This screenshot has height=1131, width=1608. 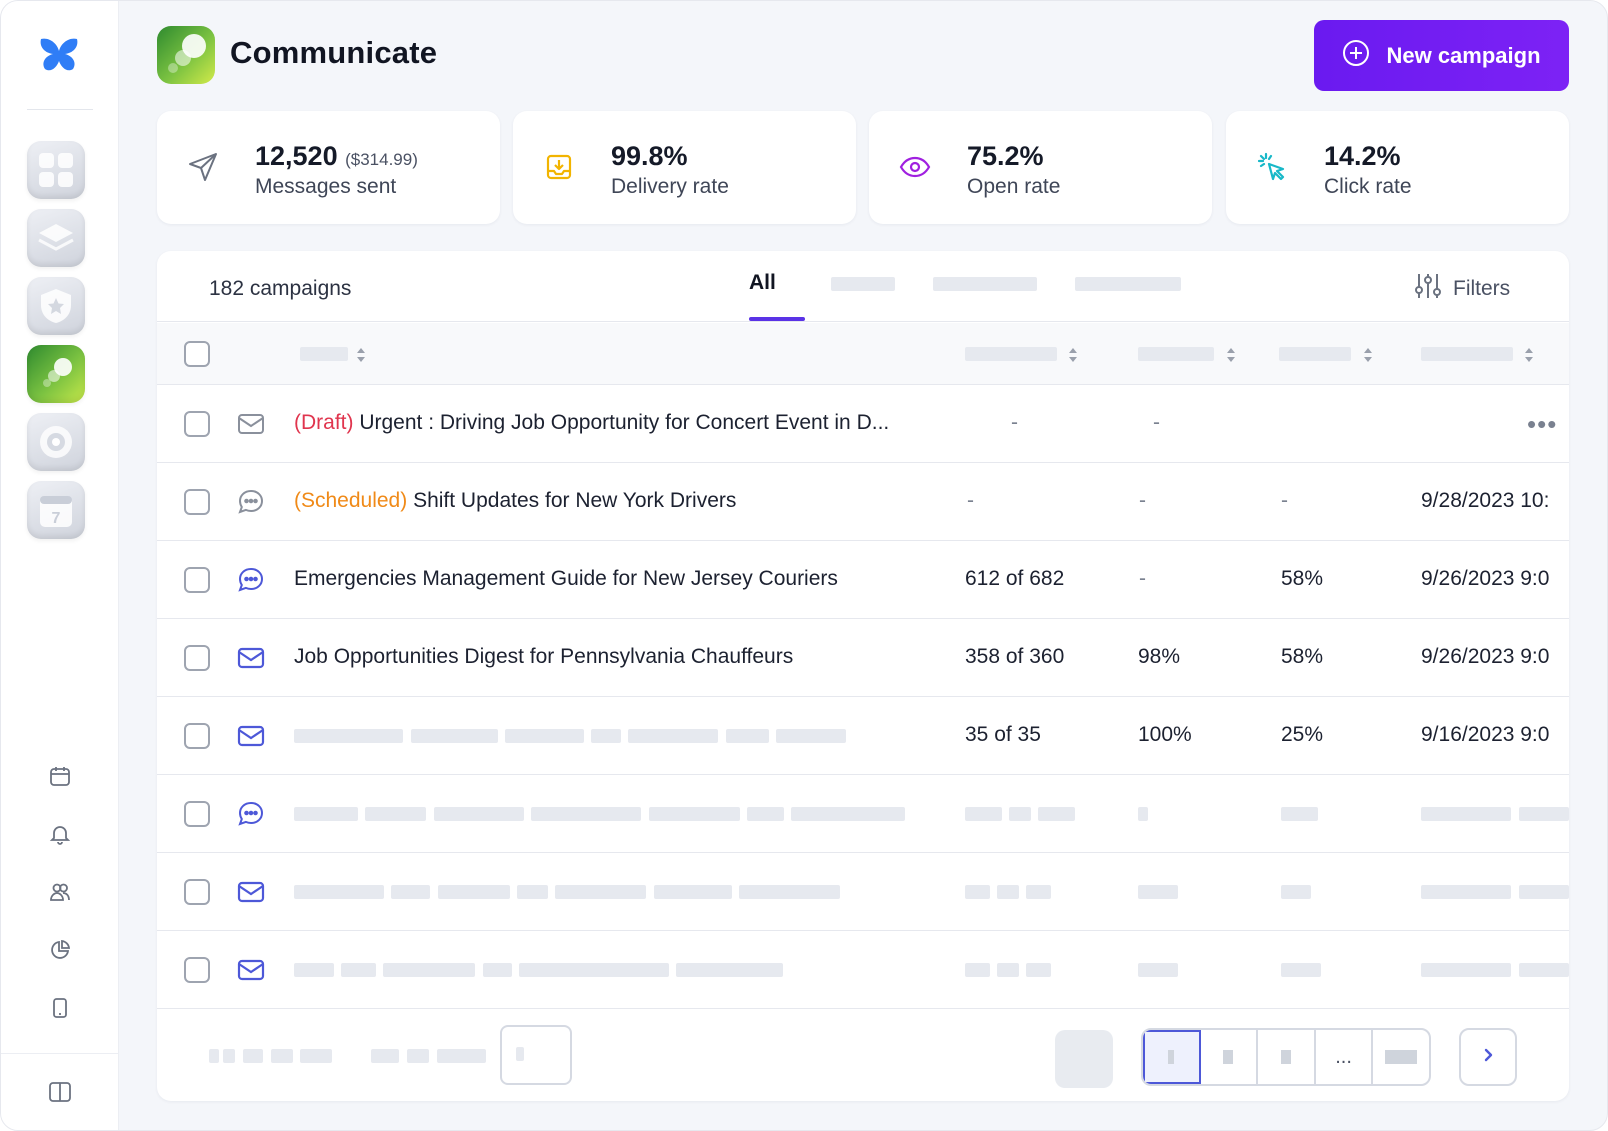 I want to click on table-row: 35 of 35 100% 25% 9/16/2023 9:0, so click(x=863, y=736).